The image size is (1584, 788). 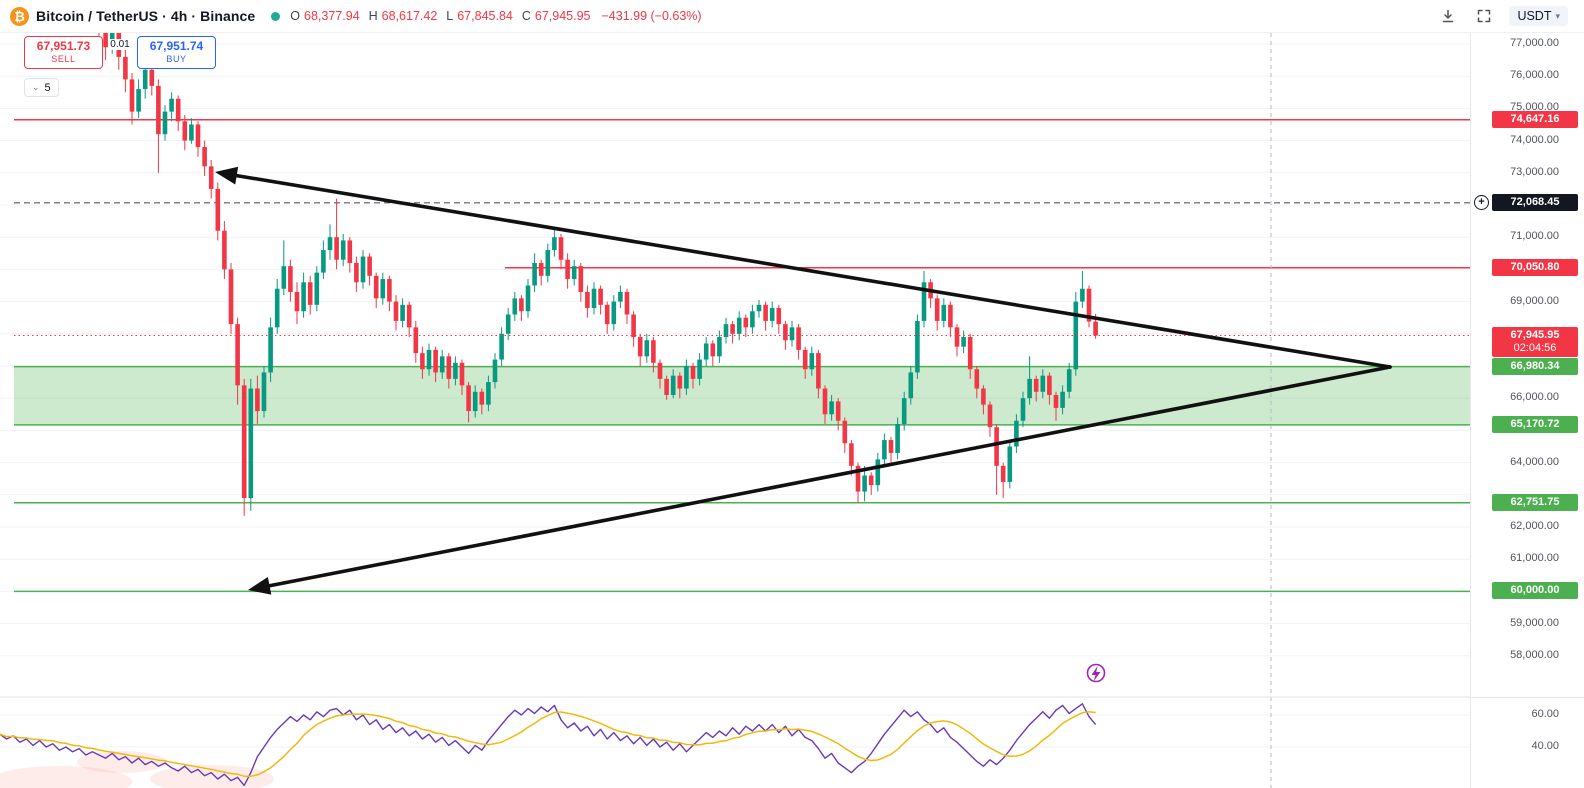 I want to click on sell-price: 67,951.73, so click(x=63, y=46).